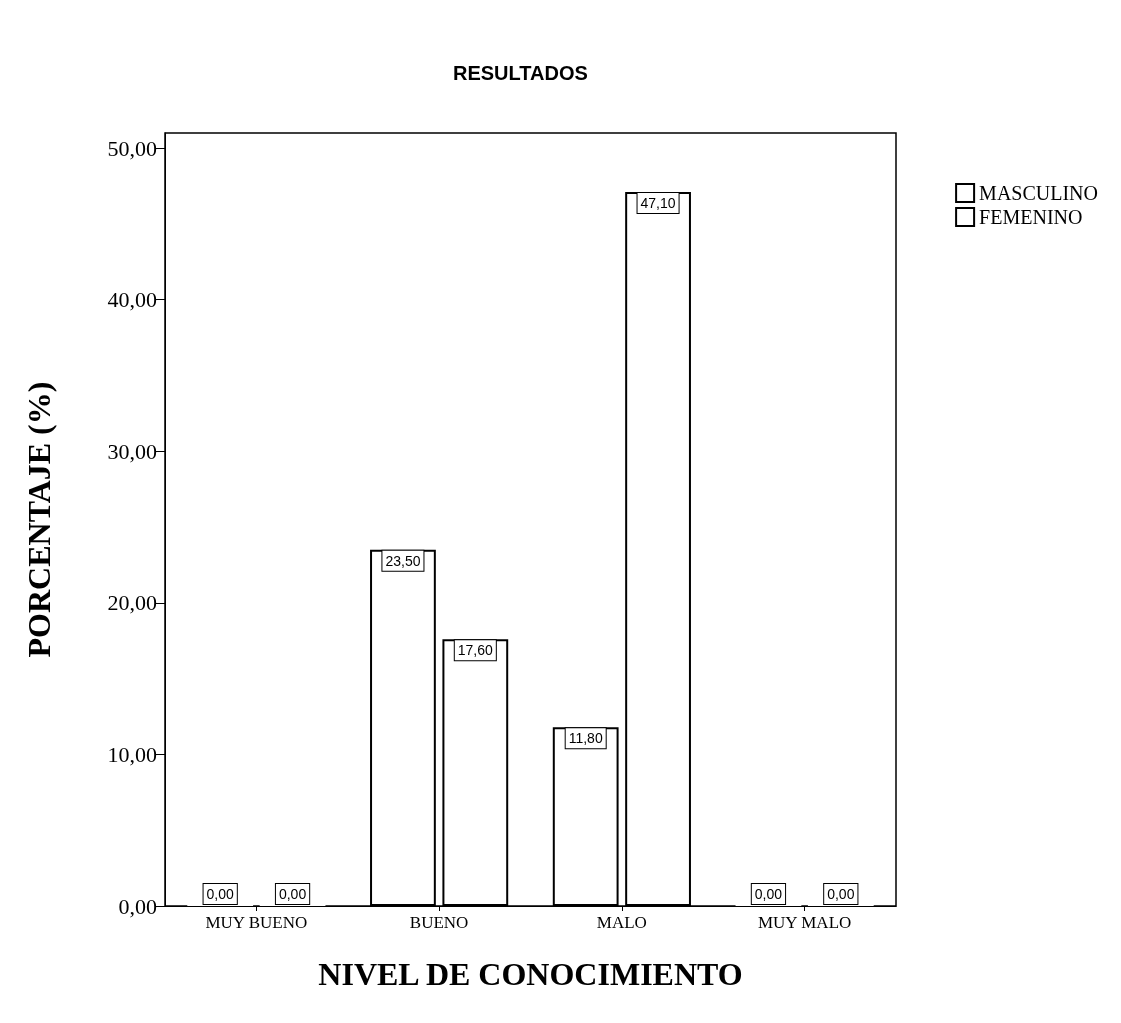  What do you see at coordinates (256, 922) in the screenshot?
I see `x-tick-label: MUY BUENO` at bounding box center [256, 922].